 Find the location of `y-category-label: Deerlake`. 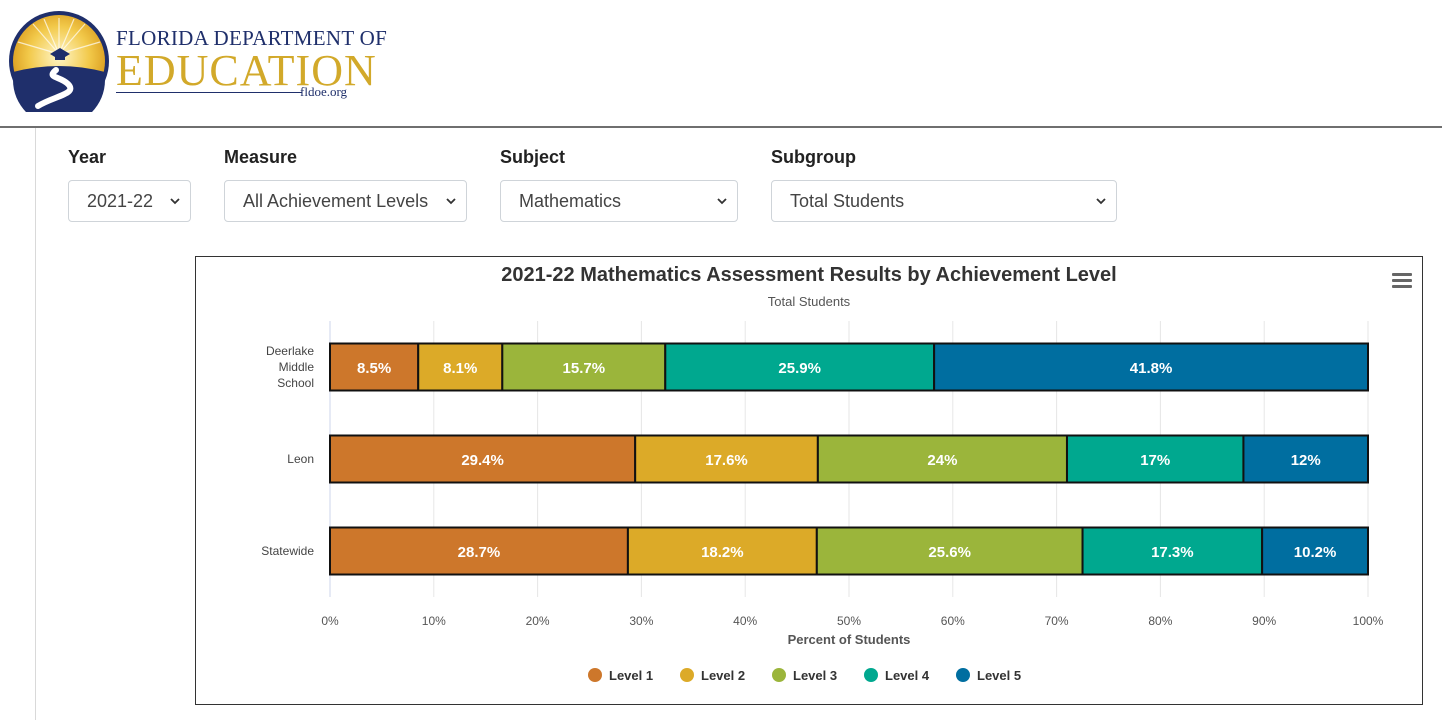

y-category-label: Deerlake is located at coordinates (290, 351).